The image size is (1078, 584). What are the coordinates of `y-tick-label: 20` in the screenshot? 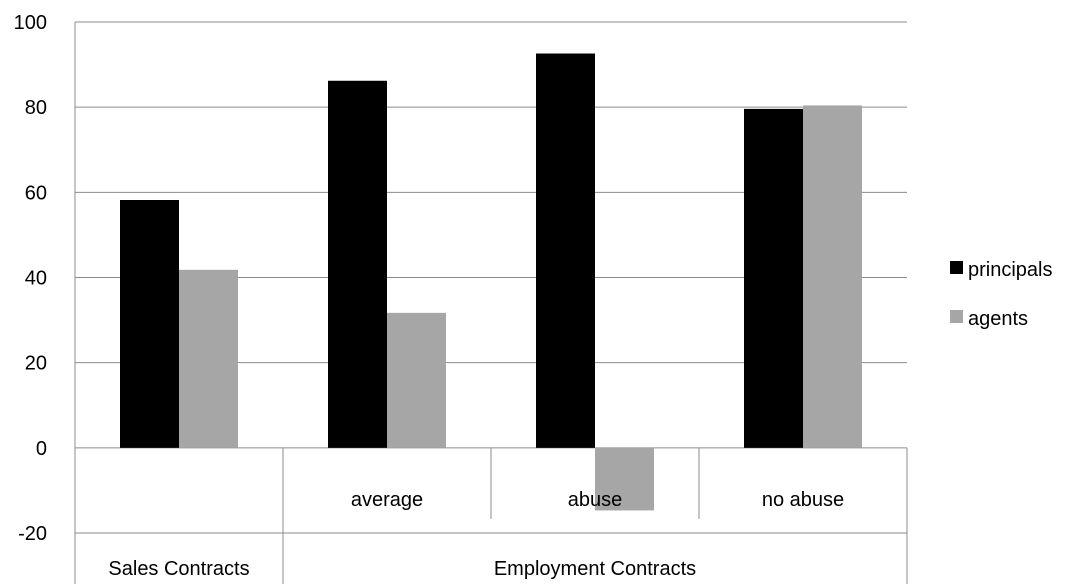 It's located at (36, 364).